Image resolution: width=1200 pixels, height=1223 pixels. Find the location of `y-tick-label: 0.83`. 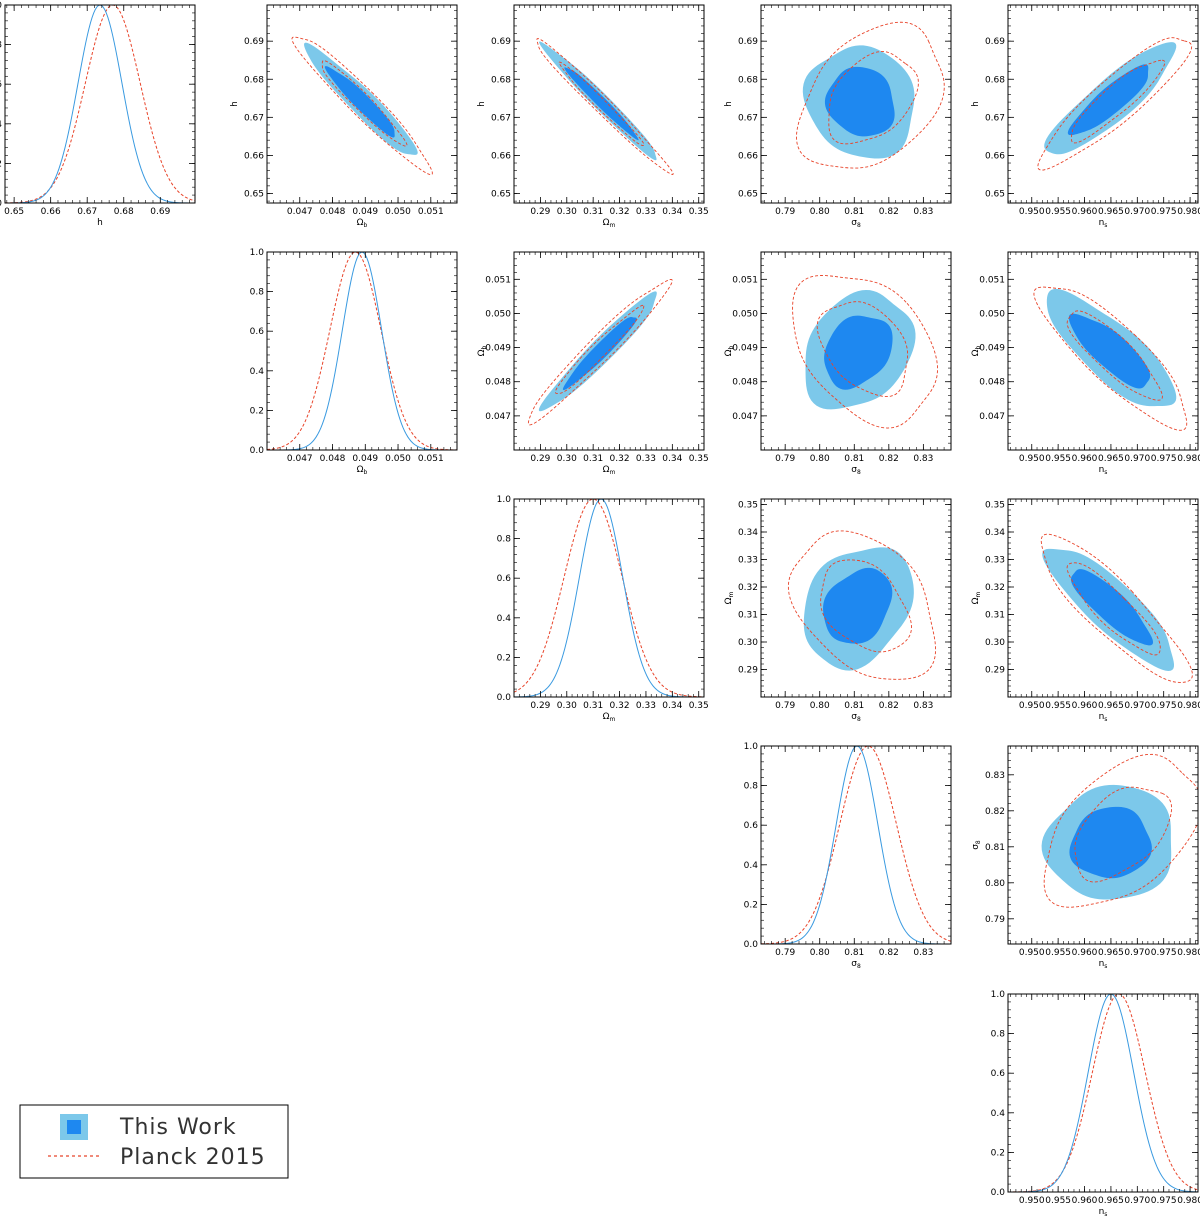

y-tick-label: 0.83 is located at coordinates (995, 776).